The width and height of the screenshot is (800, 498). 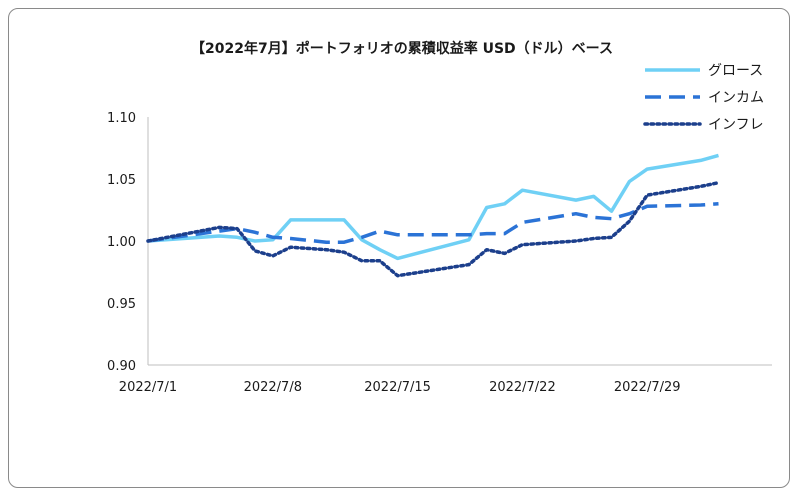 I want to click on x-tick-label: 2022/7/29, so click(x=647, y=387).